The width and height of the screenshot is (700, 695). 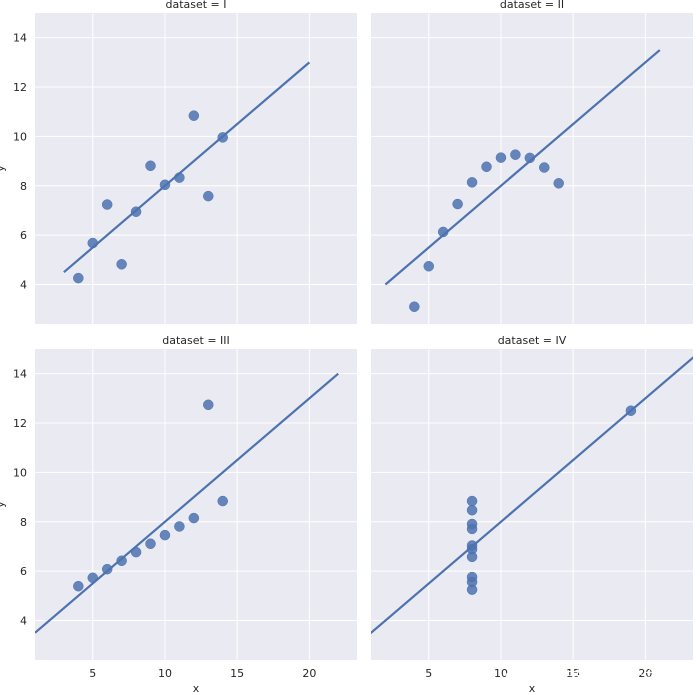 What do you see at coordinates (196, 340) in the screenshot?
I see `panel-title: dataset = III` at bounding box center [196, 340].